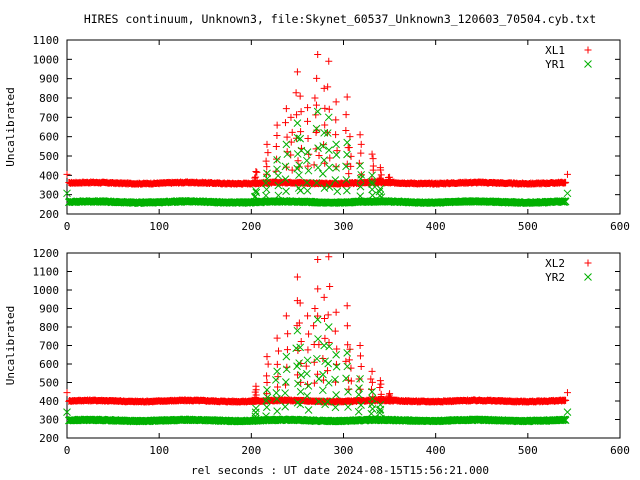  What do you see at coordinates (46, 290) in the screenshot?
I see `y-tick-label: 1000` at bounding box center [46, 290].